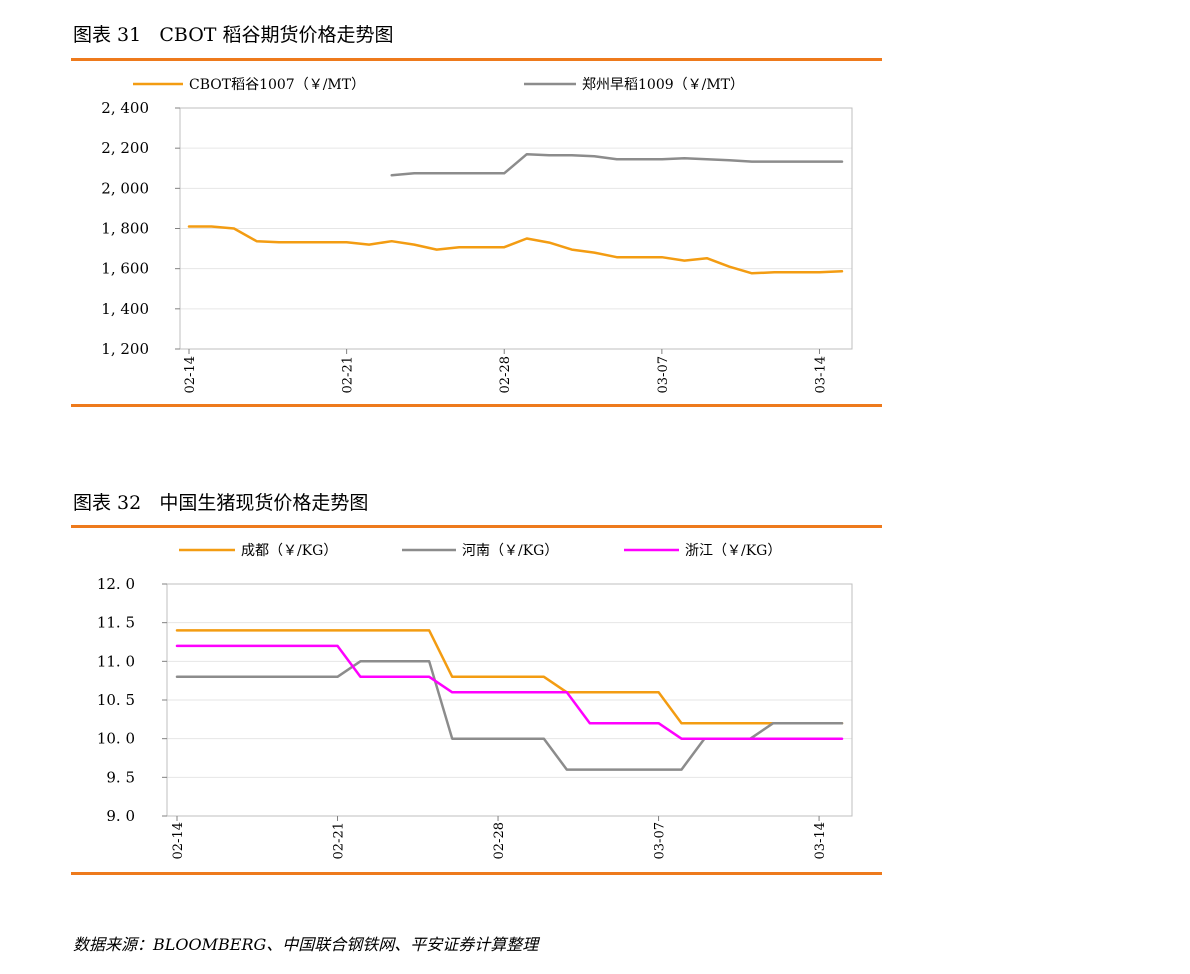 The height and width of the screenshot is (974, 1190). What do you see at coordinates (116, 739) in the screenshot?
I see `y-tick-label: 10. 0` at bounding box center [116, 739].